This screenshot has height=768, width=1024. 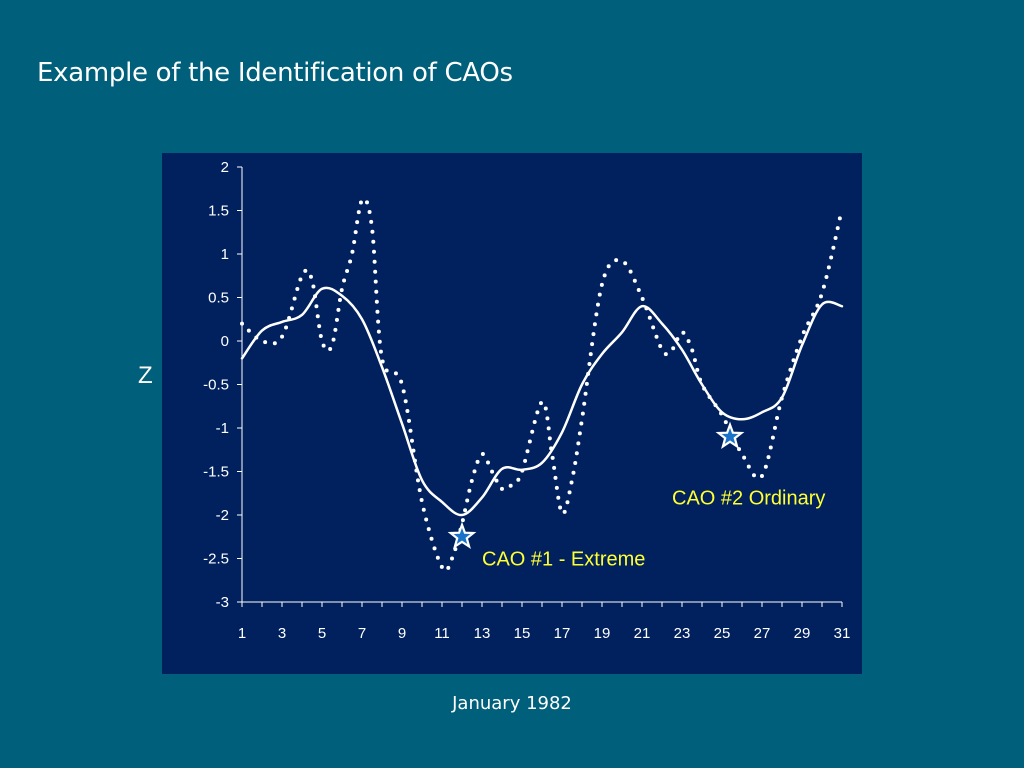 I want to click on x-tick-label: 15, so click(x=522, y=633).